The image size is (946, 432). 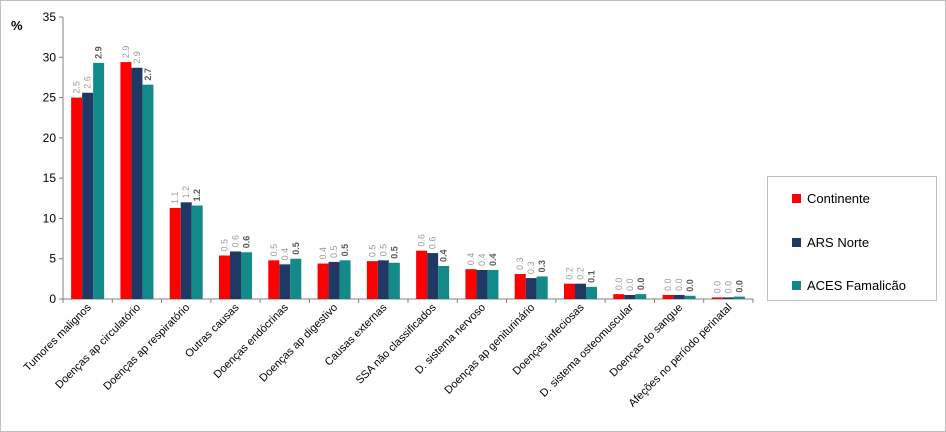 What do you see at coordinates (50, 138) in the screenshot?
I see `y-tick-label: 20` at bounding box center [50, 138].